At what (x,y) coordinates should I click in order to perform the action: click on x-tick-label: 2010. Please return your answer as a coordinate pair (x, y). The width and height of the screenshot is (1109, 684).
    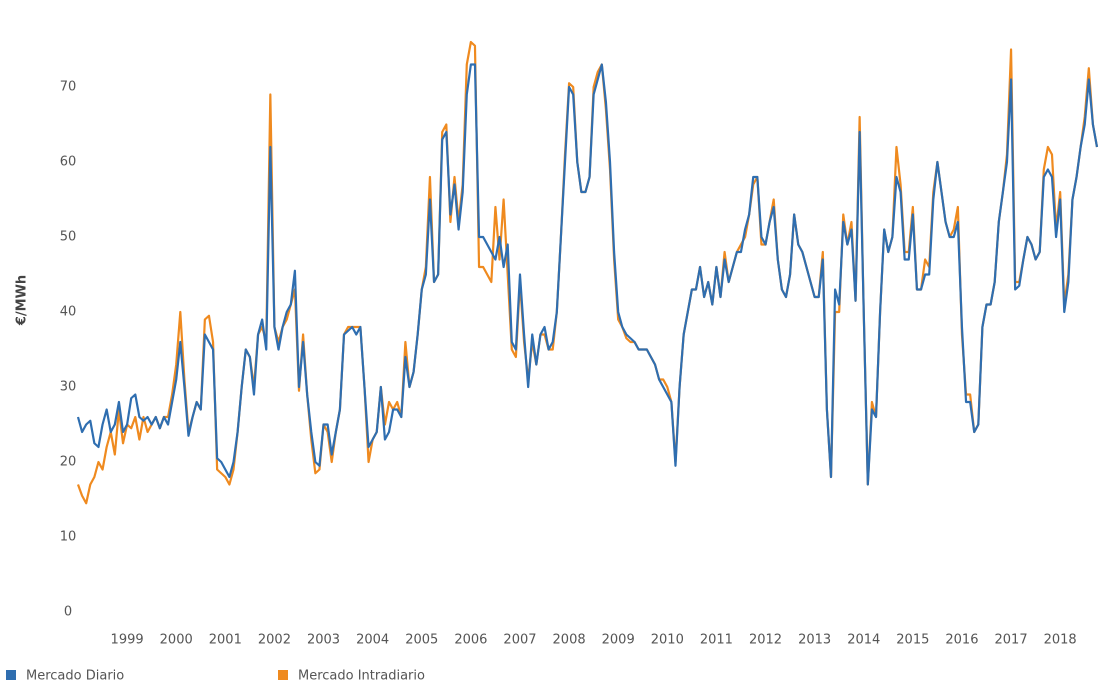
    Looking at the image, I should click on (667, 640).